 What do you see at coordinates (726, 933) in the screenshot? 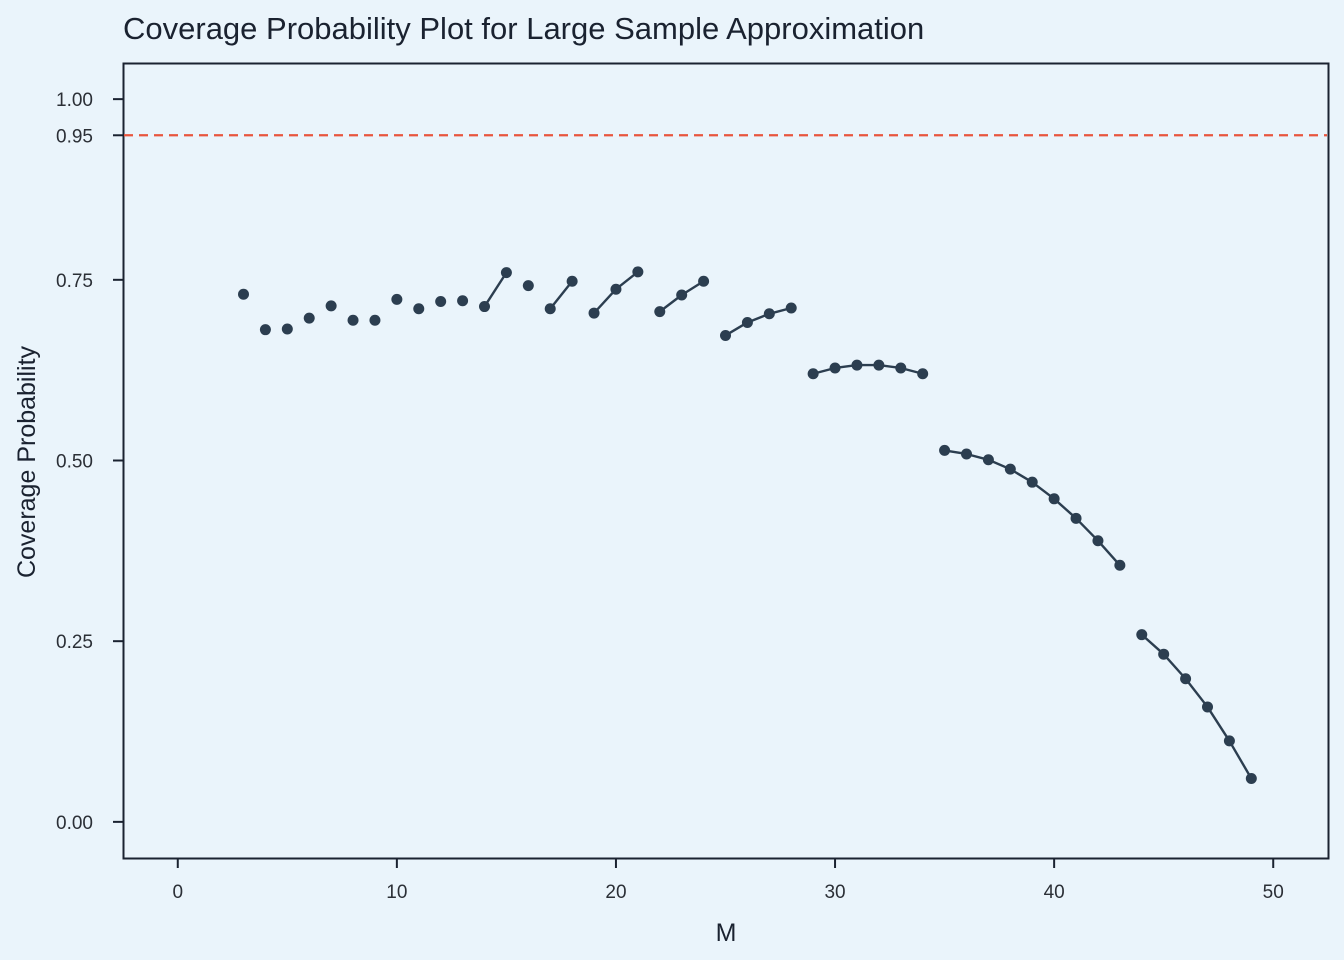
I see `x-axis-label: M` at bounding box center [726, 933].